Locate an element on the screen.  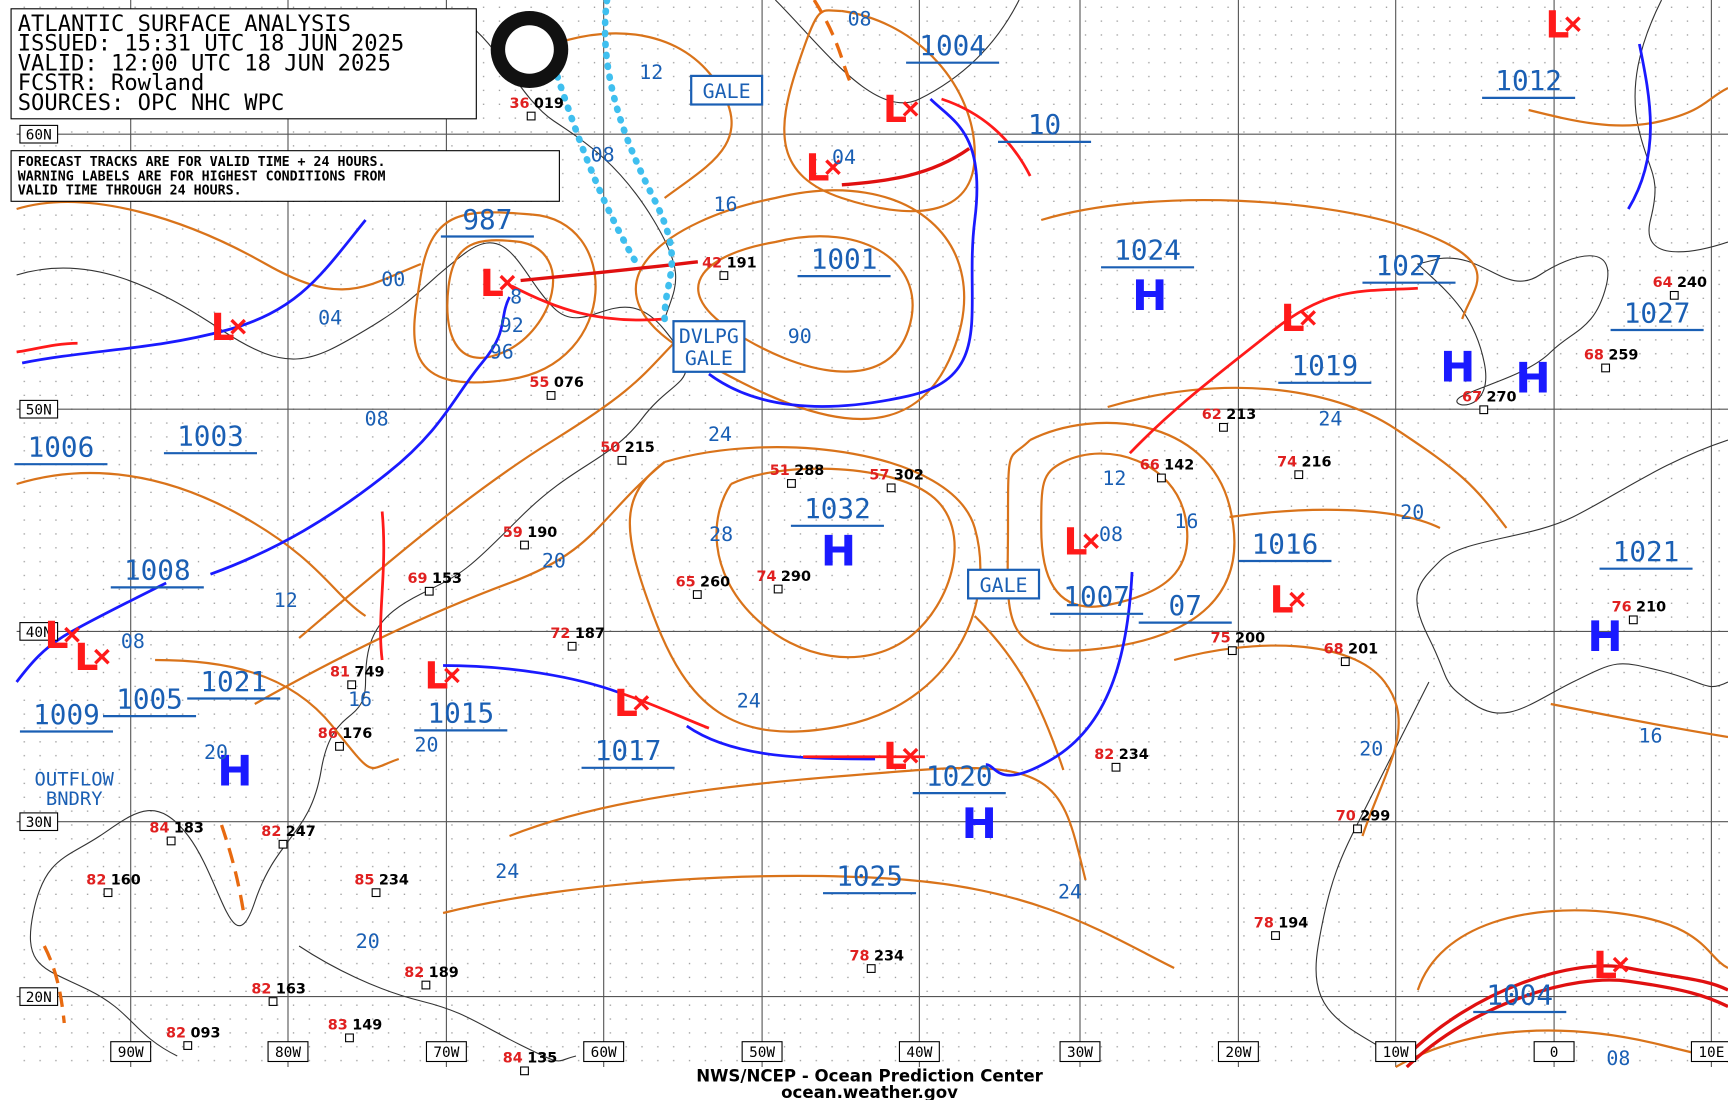
station-pressure: 176 is located at coordinates (357, 734).